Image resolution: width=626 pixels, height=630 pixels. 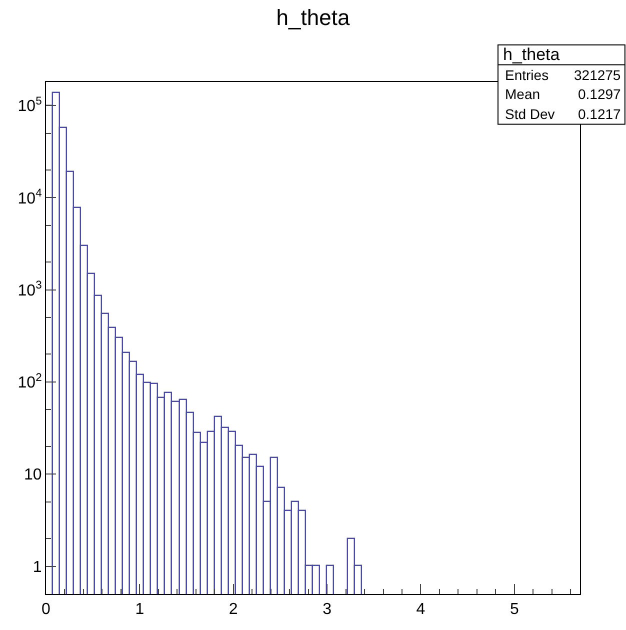 What do you see at coordinates (33, 475) in the screenshot?
I see `y-tick-label: 10` at bounding box center [33, 475].